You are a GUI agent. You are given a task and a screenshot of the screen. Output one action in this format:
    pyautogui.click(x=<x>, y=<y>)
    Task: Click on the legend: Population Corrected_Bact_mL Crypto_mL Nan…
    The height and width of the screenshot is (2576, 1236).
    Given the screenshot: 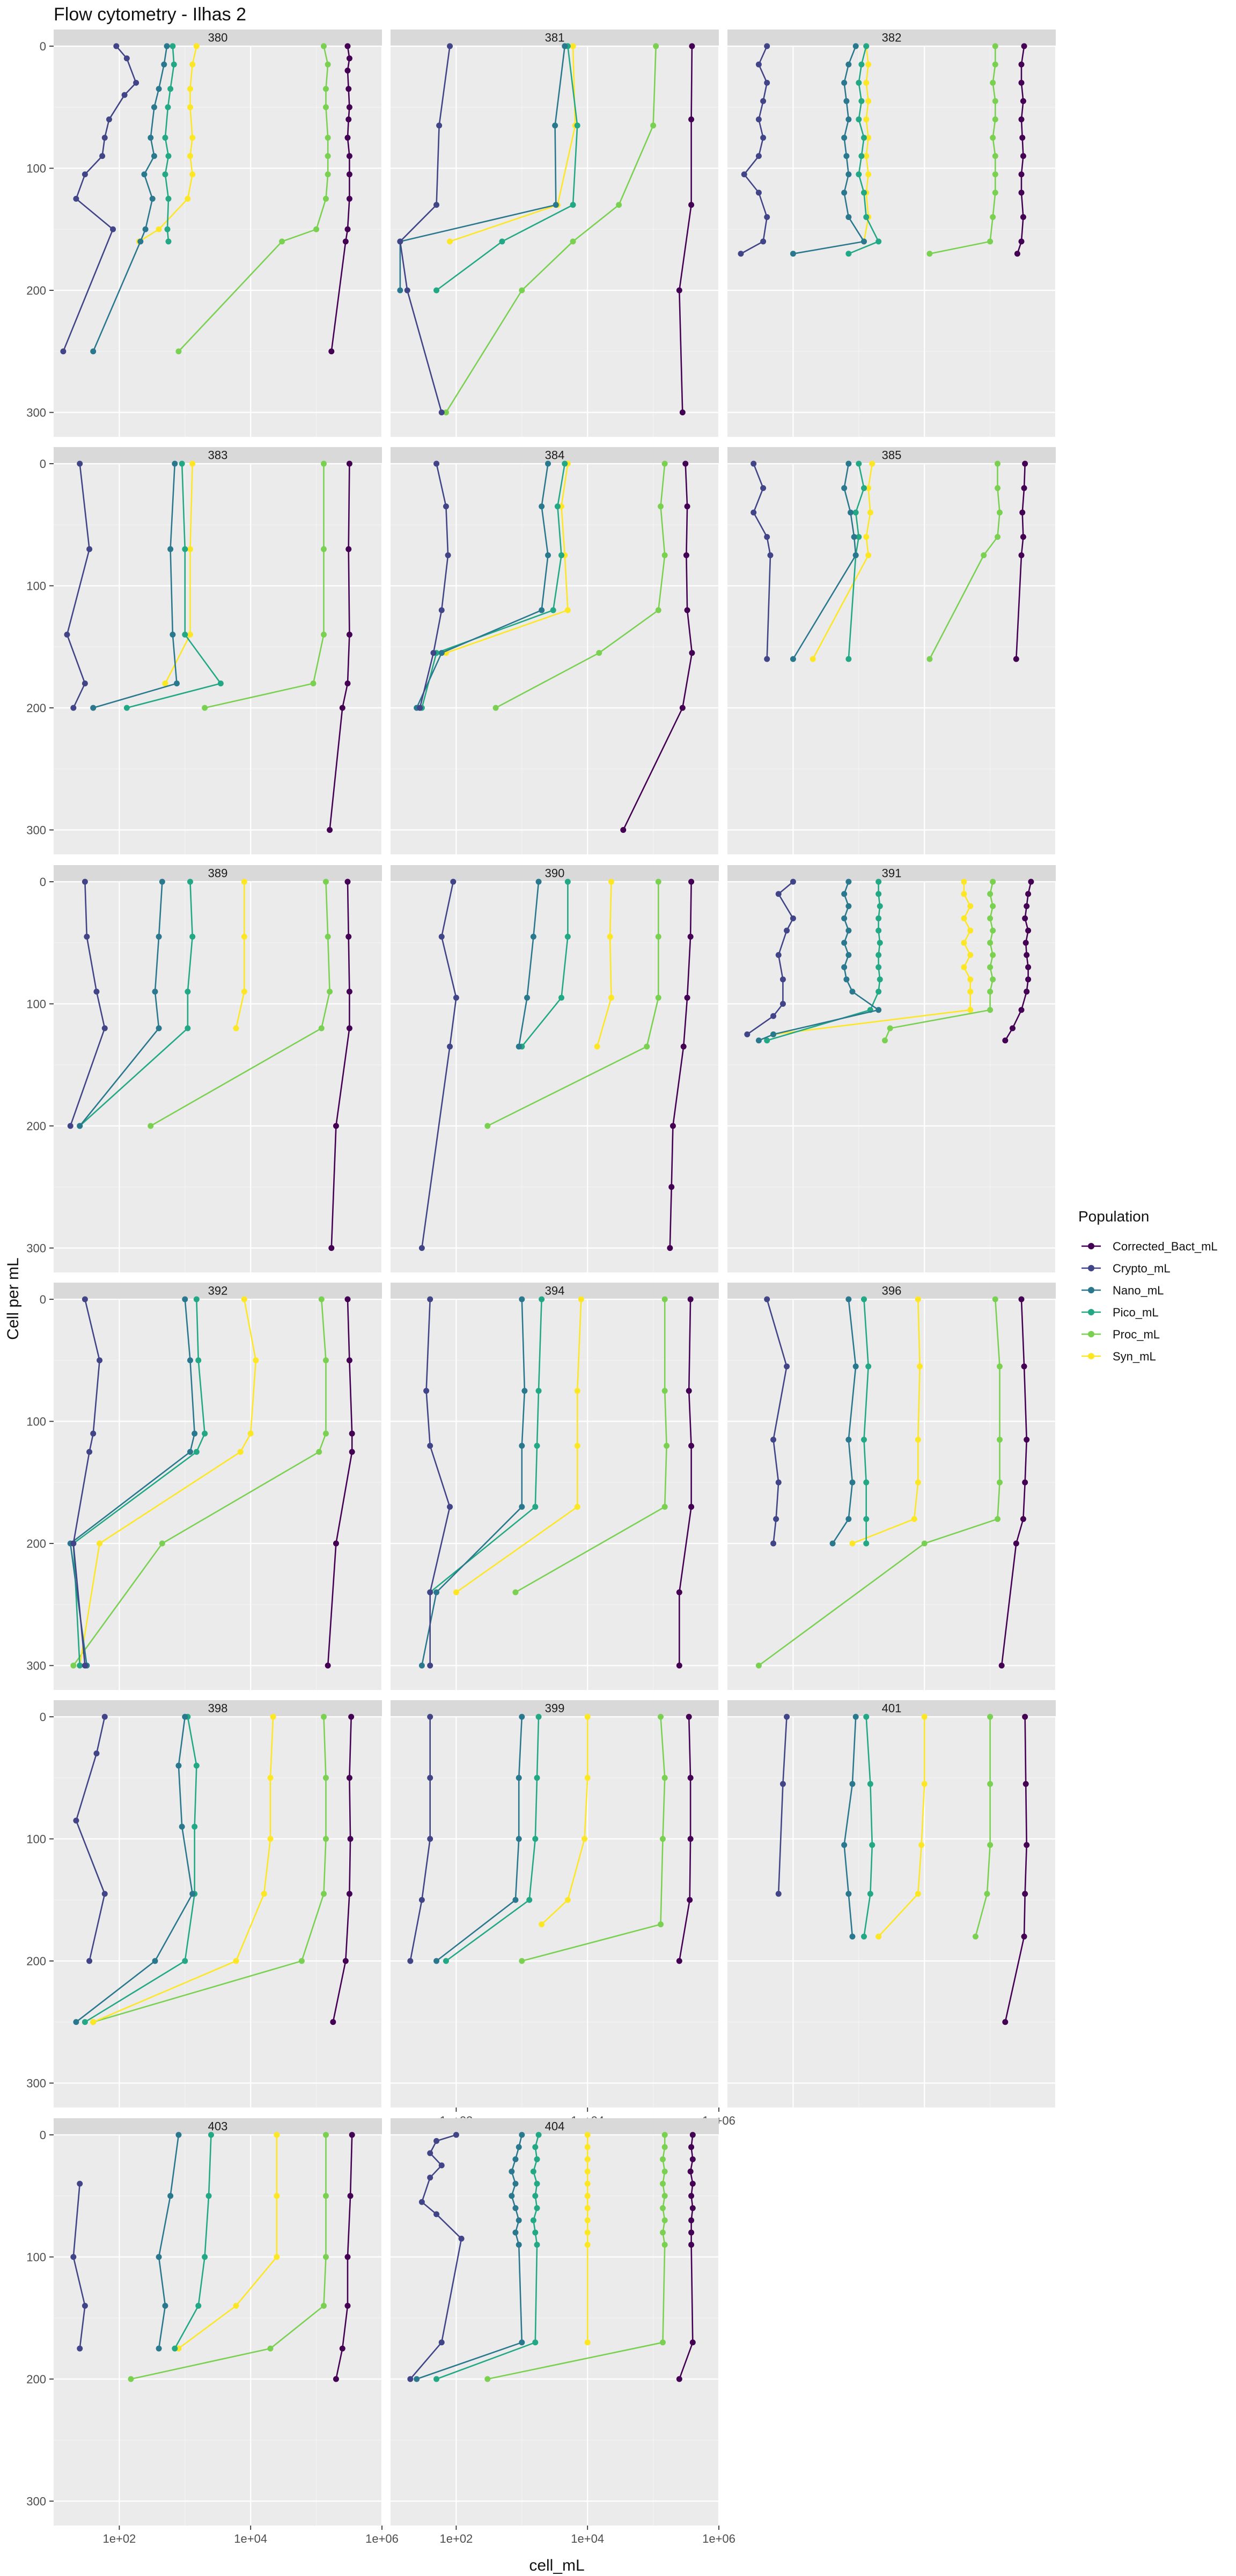 What is the action you would take?
    pyautogui.click(x=1148, y=1285)
    